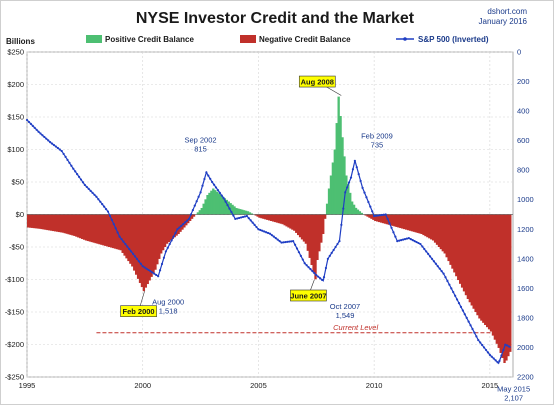 The height and width of the screenshot is (410, 554). Describe the element at coordinates (15, 117) in the screenshot. I see `y-left-tick-label: $150` at that location.